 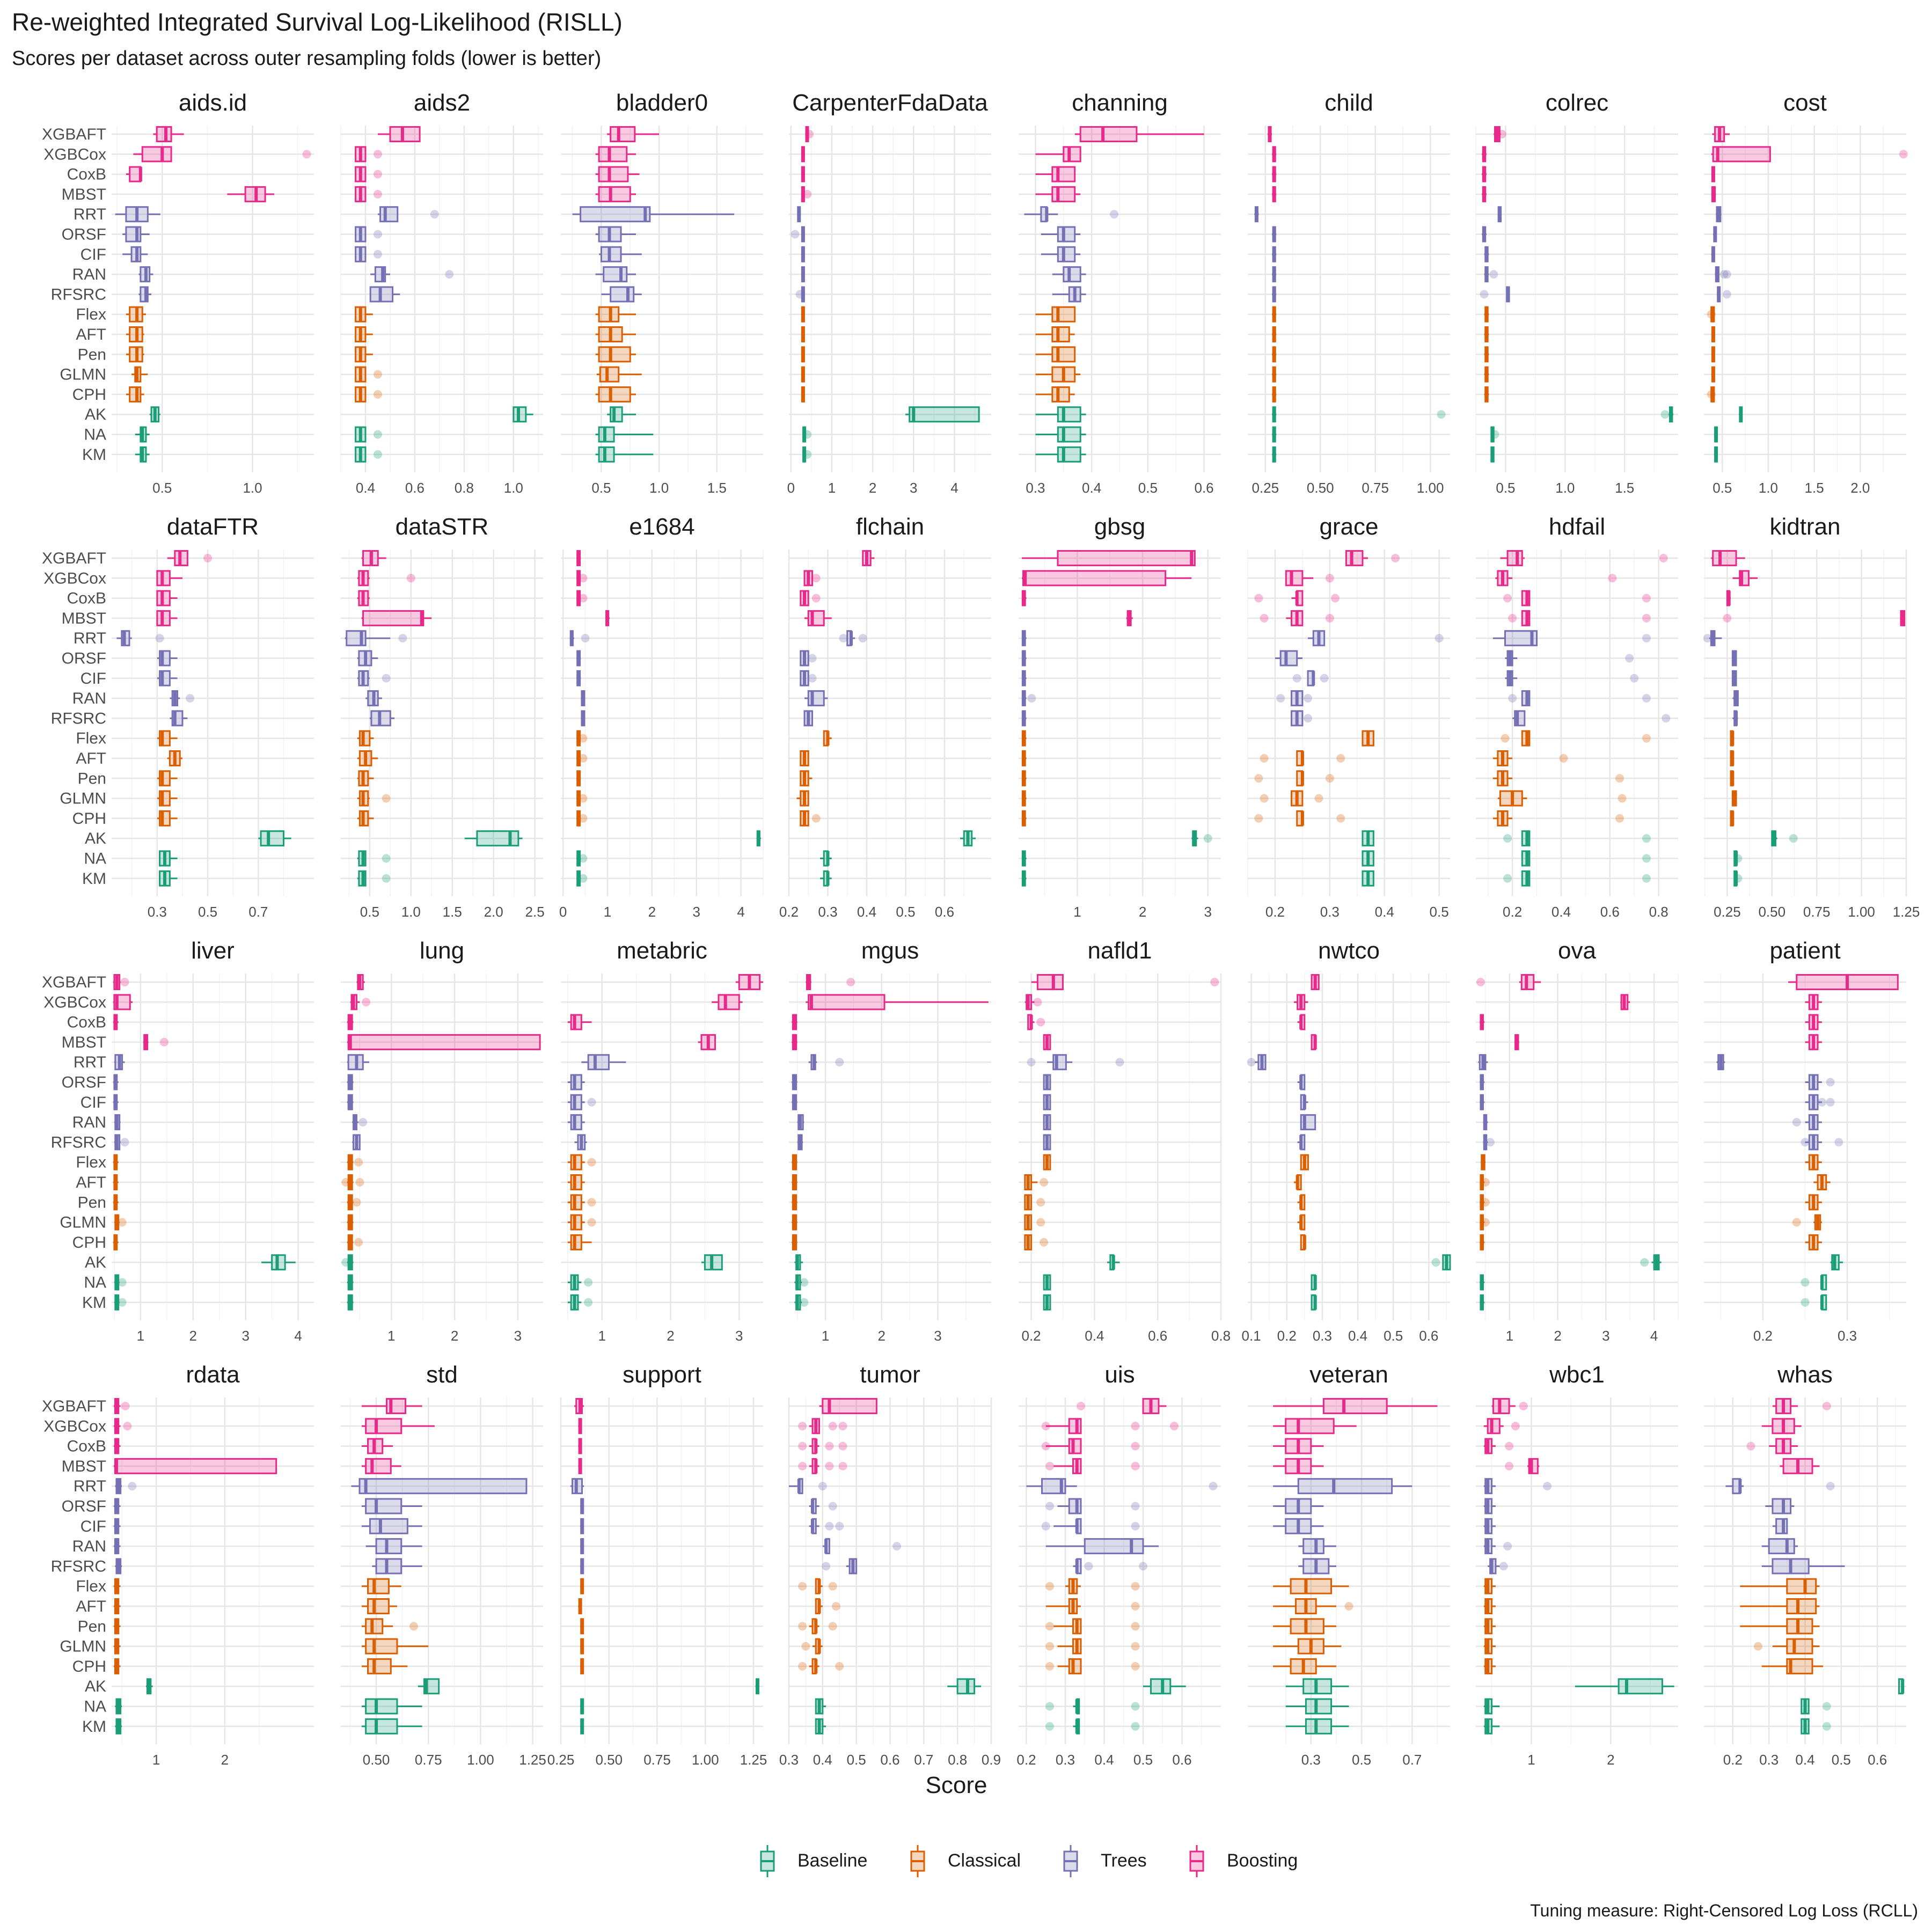 What do you see at coordinates (1610, 912) in the screenshot?
I see `x-tick-label: 0.6` at bounding box center [1610, 912].